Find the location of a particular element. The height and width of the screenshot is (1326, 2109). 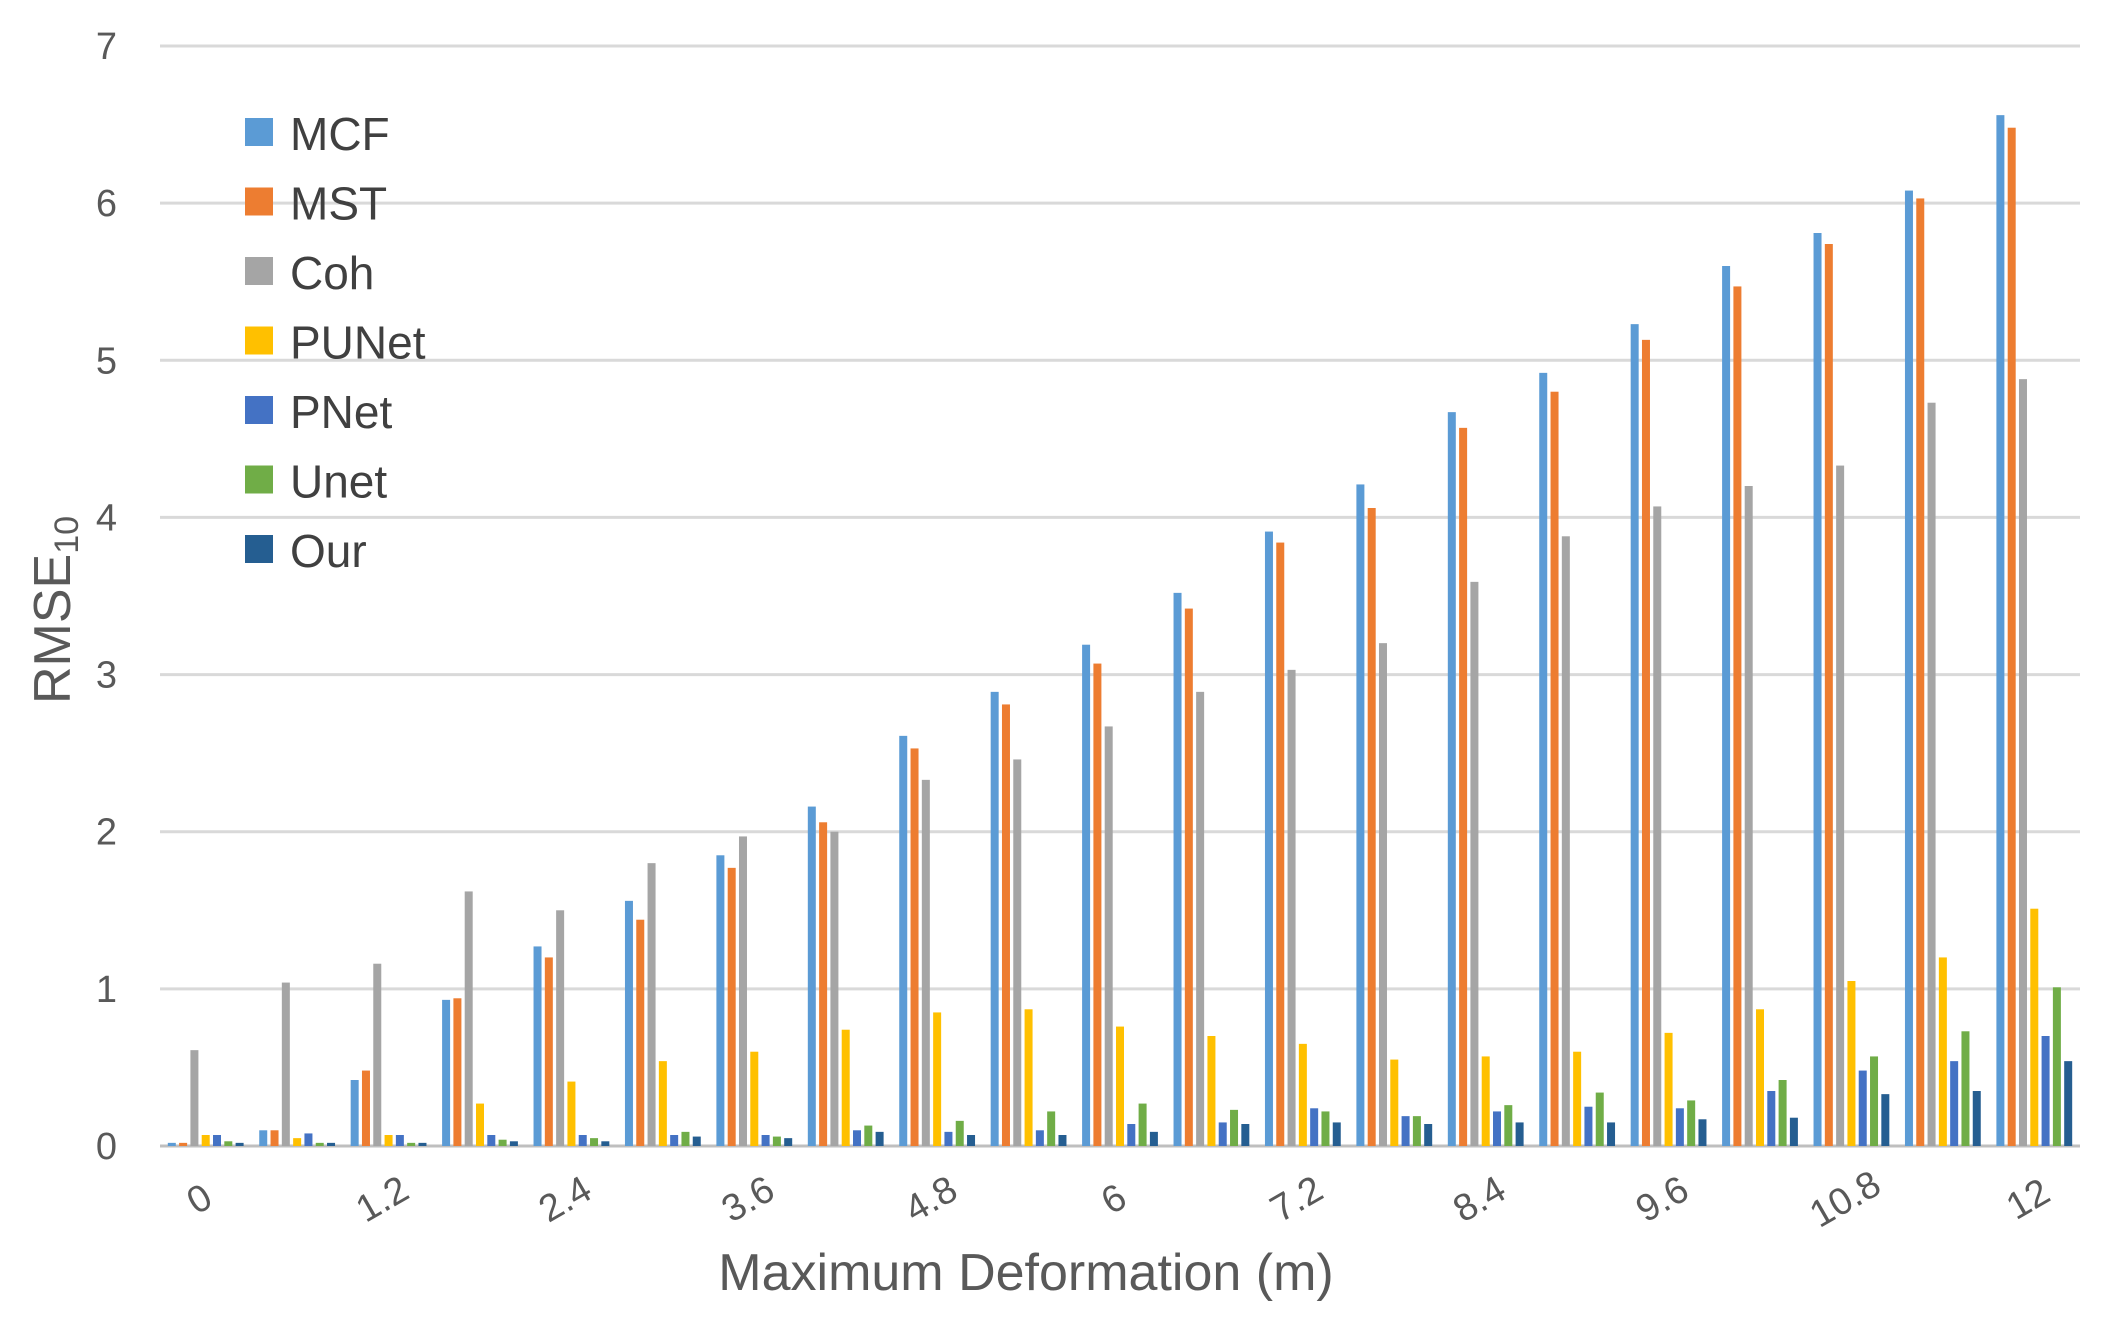

series-unet is located at coordinates (1142, 1066).